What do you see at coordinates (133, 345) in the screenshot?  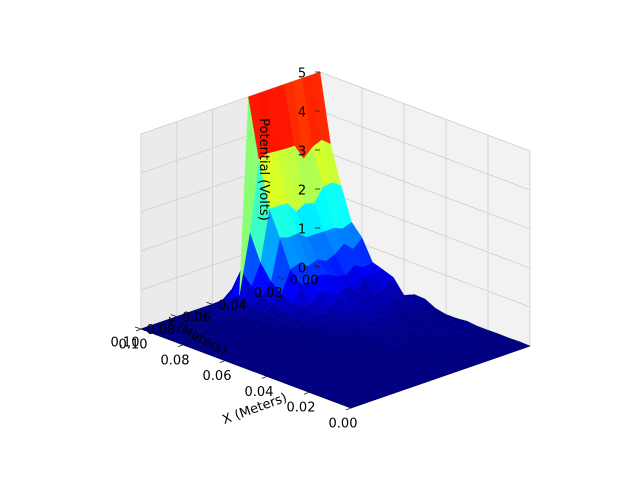 I see `x-tick-label: 0.10` at bounding box center [133, 345].